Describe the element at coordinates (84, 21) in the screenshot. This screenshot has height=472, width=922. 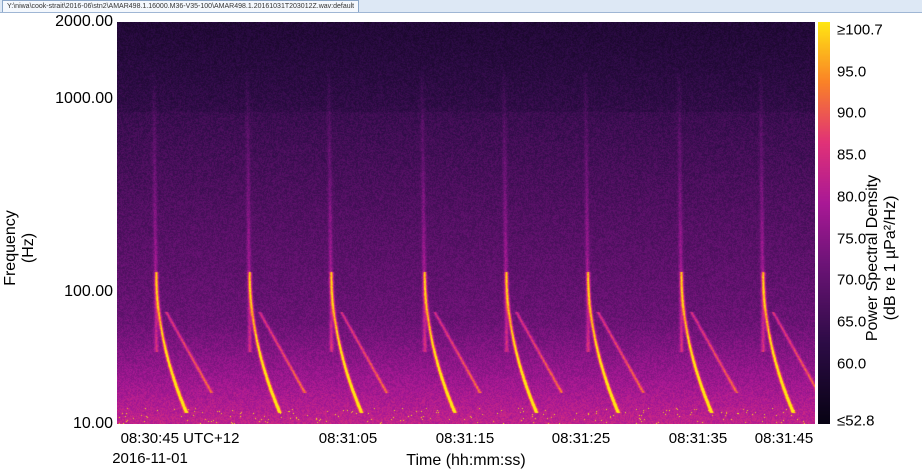
I see `y-tick-label: 2000.00` at that location.